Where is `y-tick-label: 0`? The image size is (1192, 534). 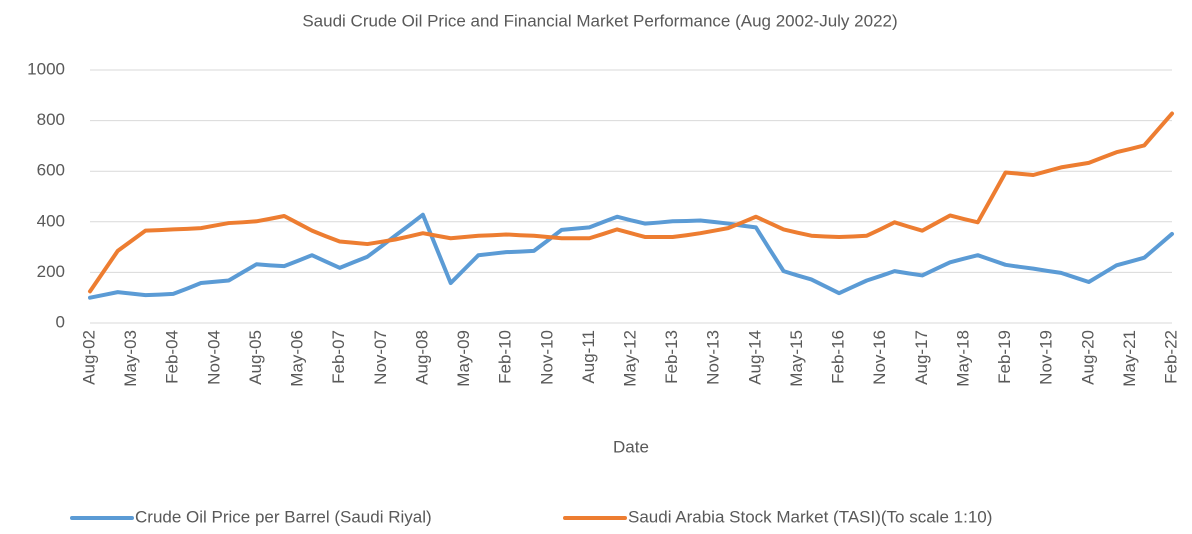 y-tick-label: 0 is located at coordinates (60, 321).